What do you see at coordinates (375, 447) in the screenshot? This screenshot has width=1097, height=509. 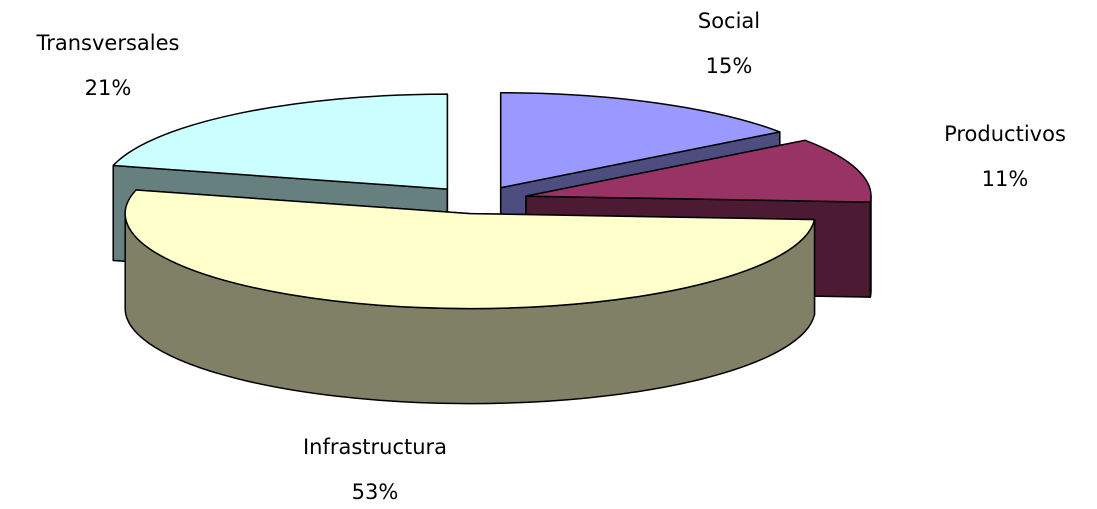 I see `category-label: Infrastructura` at bounding box center [375, 447].